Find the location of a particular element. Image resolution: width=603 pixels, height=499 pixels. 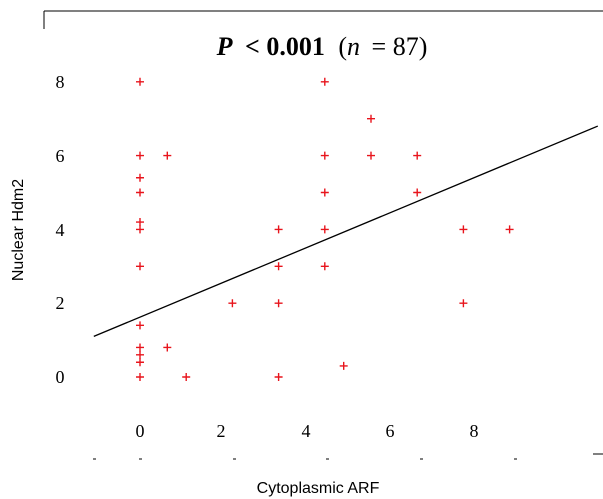

title-n-open: ( is located at coordinates (342, 46).